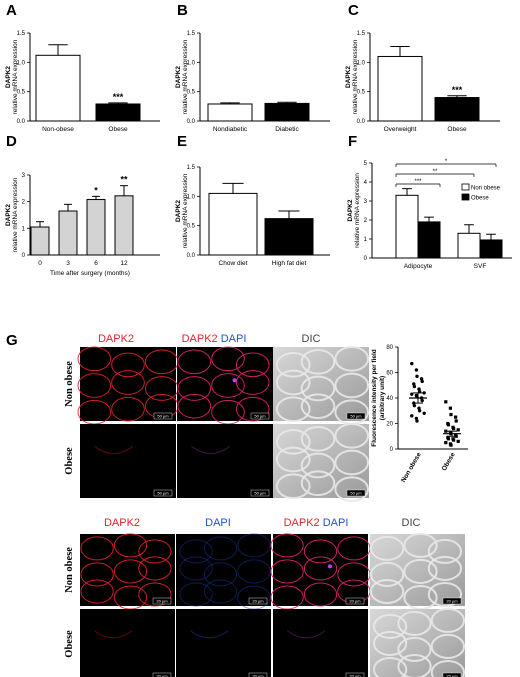 The image size is (520, 677). What do you see at coordinates (191, 34) in the screenshot?
I see `y-tick-label: 1.5` at bounding box center [191, 34].